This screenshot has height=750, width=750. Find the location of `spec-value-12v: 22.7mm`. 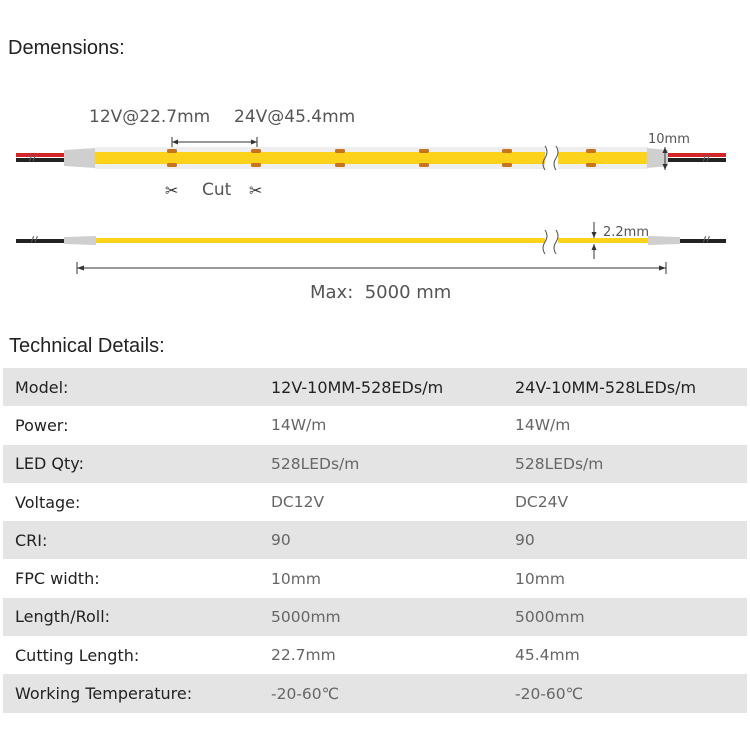

spec-value-12v: 22.7mm is located at coordinates (393, 655).